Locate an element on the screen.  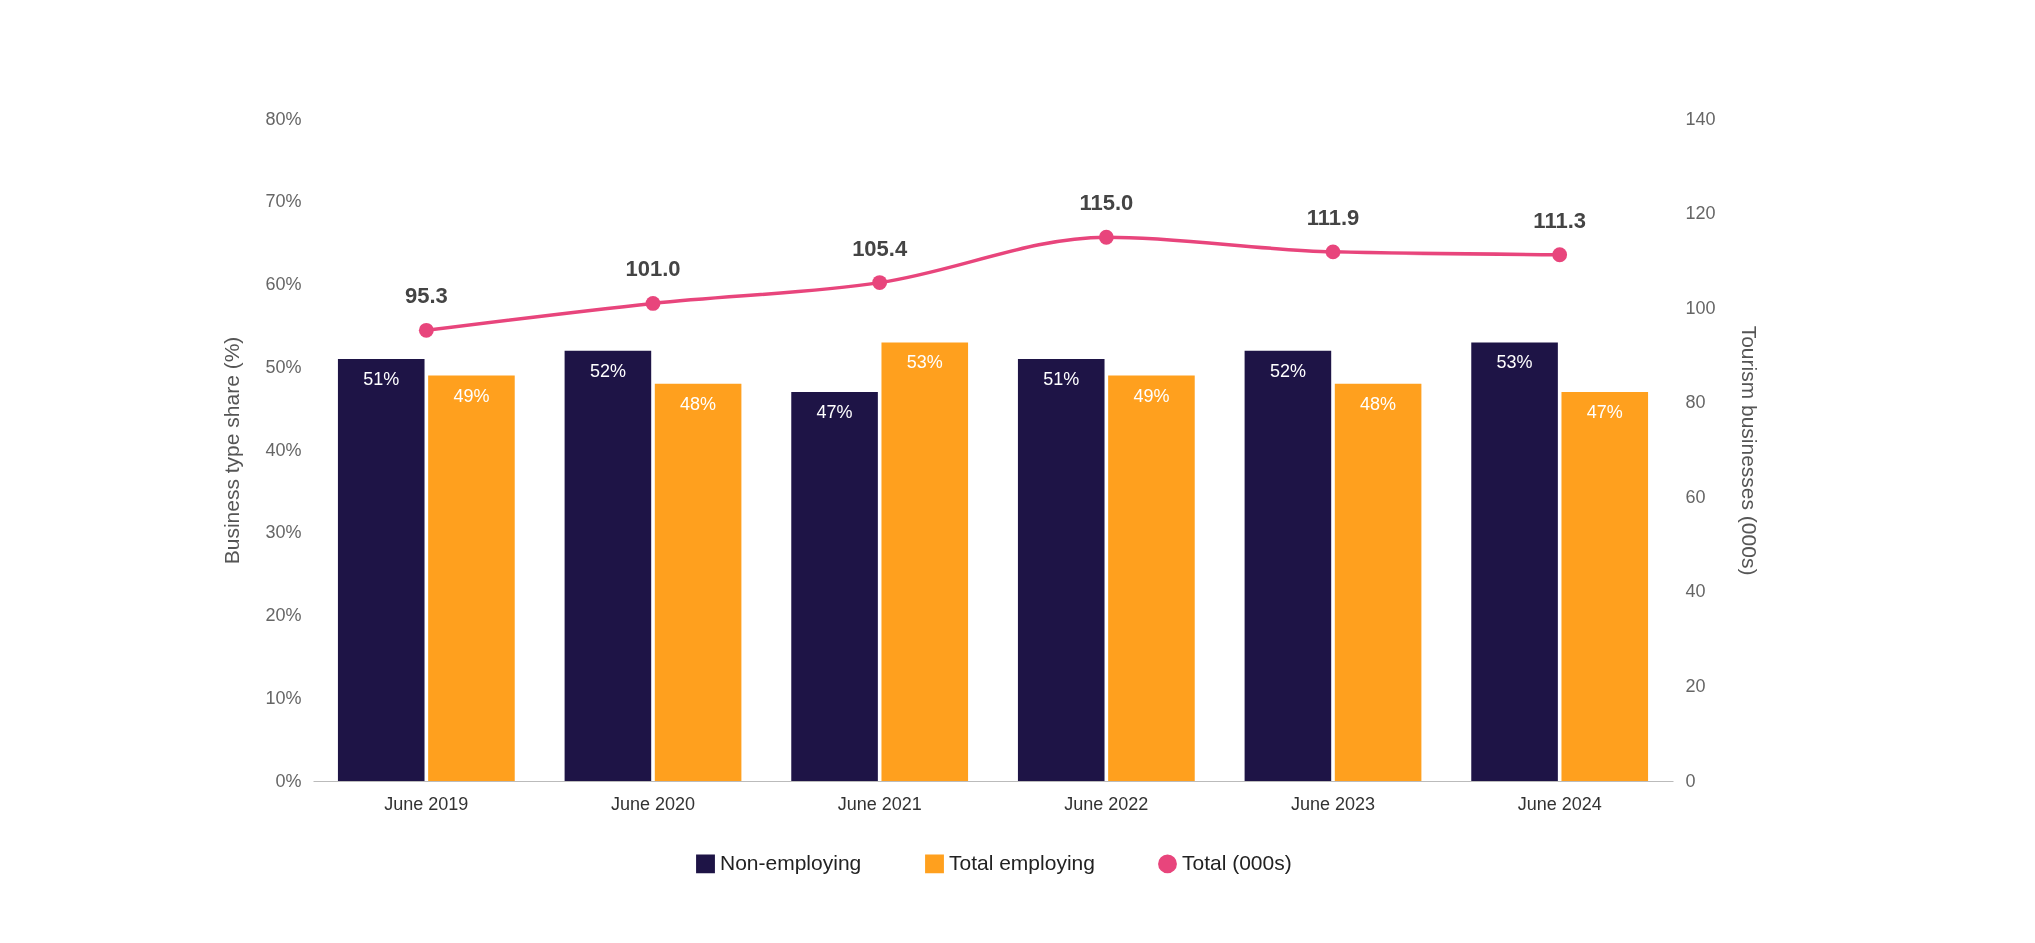
data-label: 105.4 is located at coordinates (880, 248).